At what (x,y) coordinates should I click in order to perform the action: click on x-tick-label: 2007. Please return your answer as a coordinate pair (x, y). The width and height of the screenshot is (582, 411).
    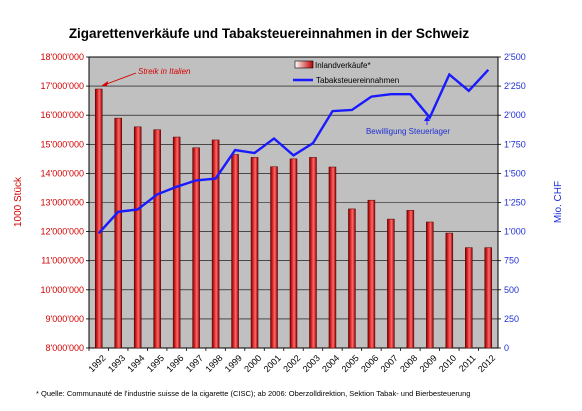
    Looking at the image, I should click on (389, 363).